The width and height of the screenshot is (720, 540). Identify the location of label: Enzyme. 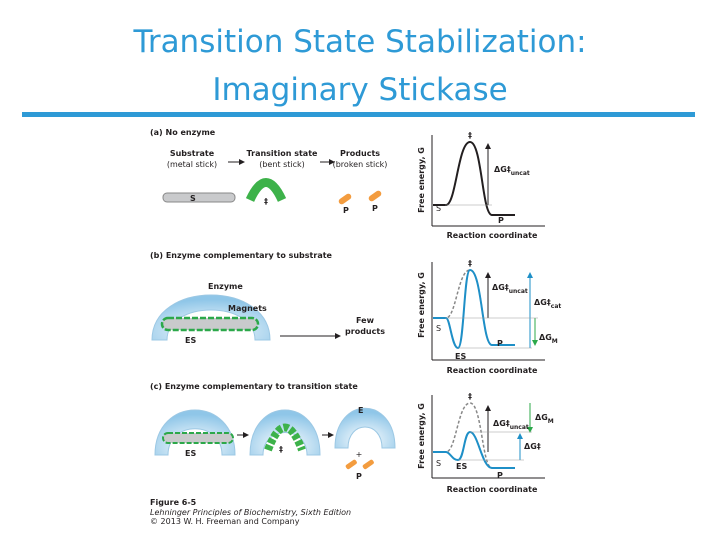
(225, 286).